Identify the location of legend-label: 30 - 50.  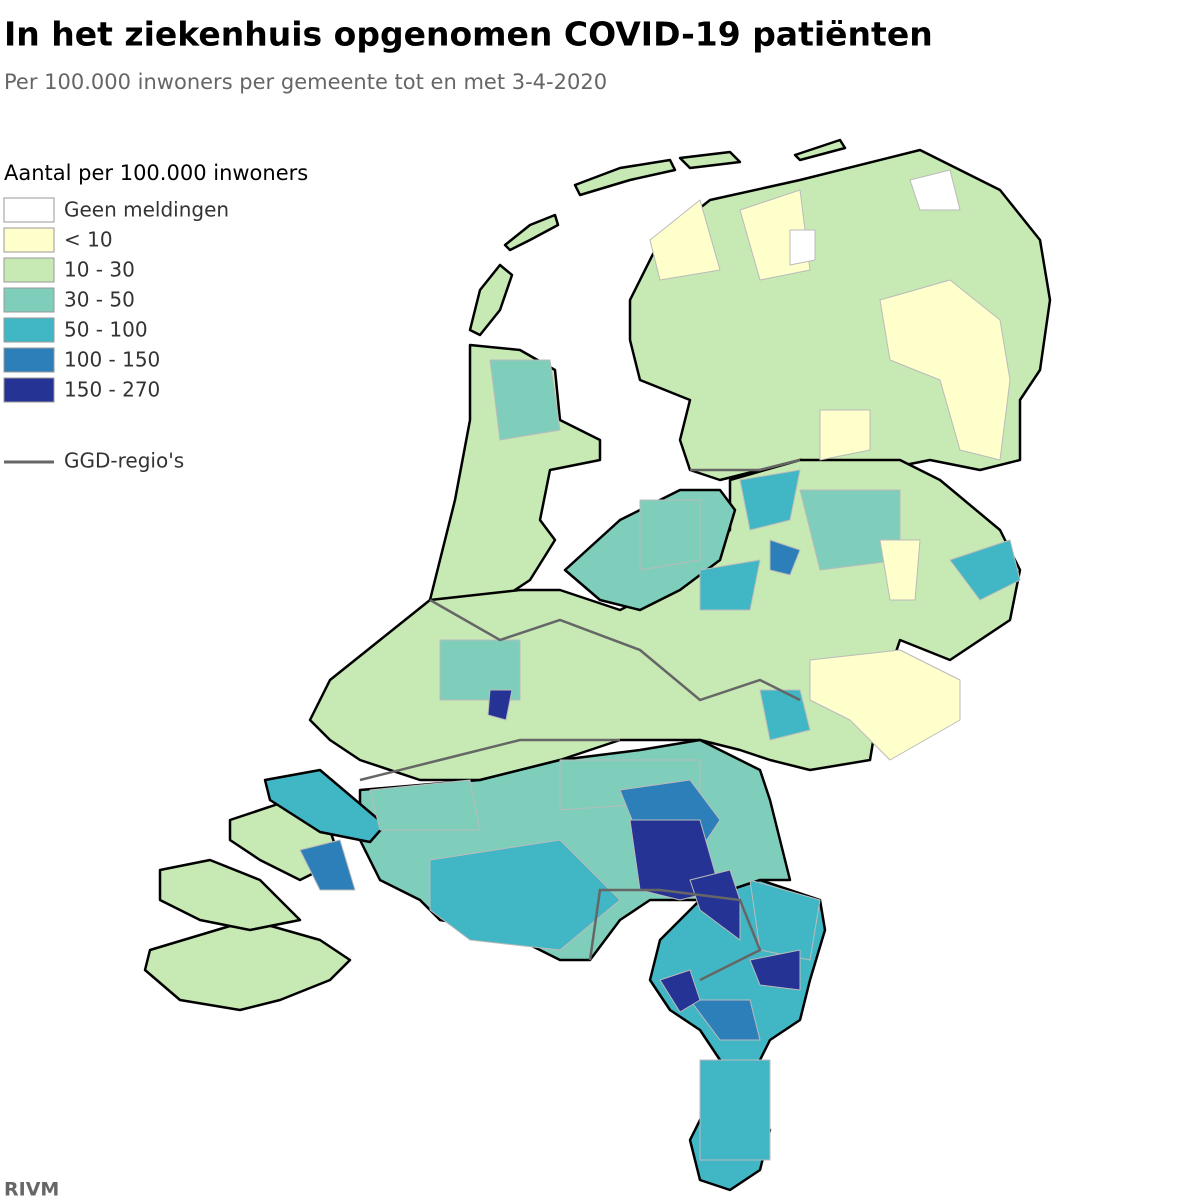
(99, 300).